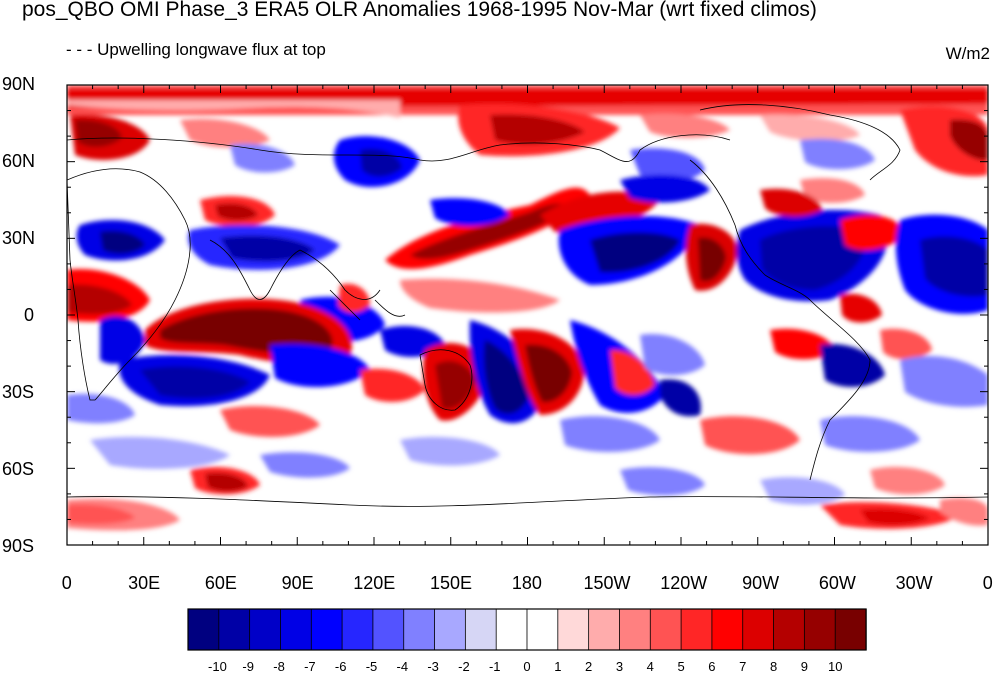 The width and height of the screenshot is (1005, 676). Describe the element at coordinates (712, 666) in the screenshot. I see `colorbar-label: 6` at that location.